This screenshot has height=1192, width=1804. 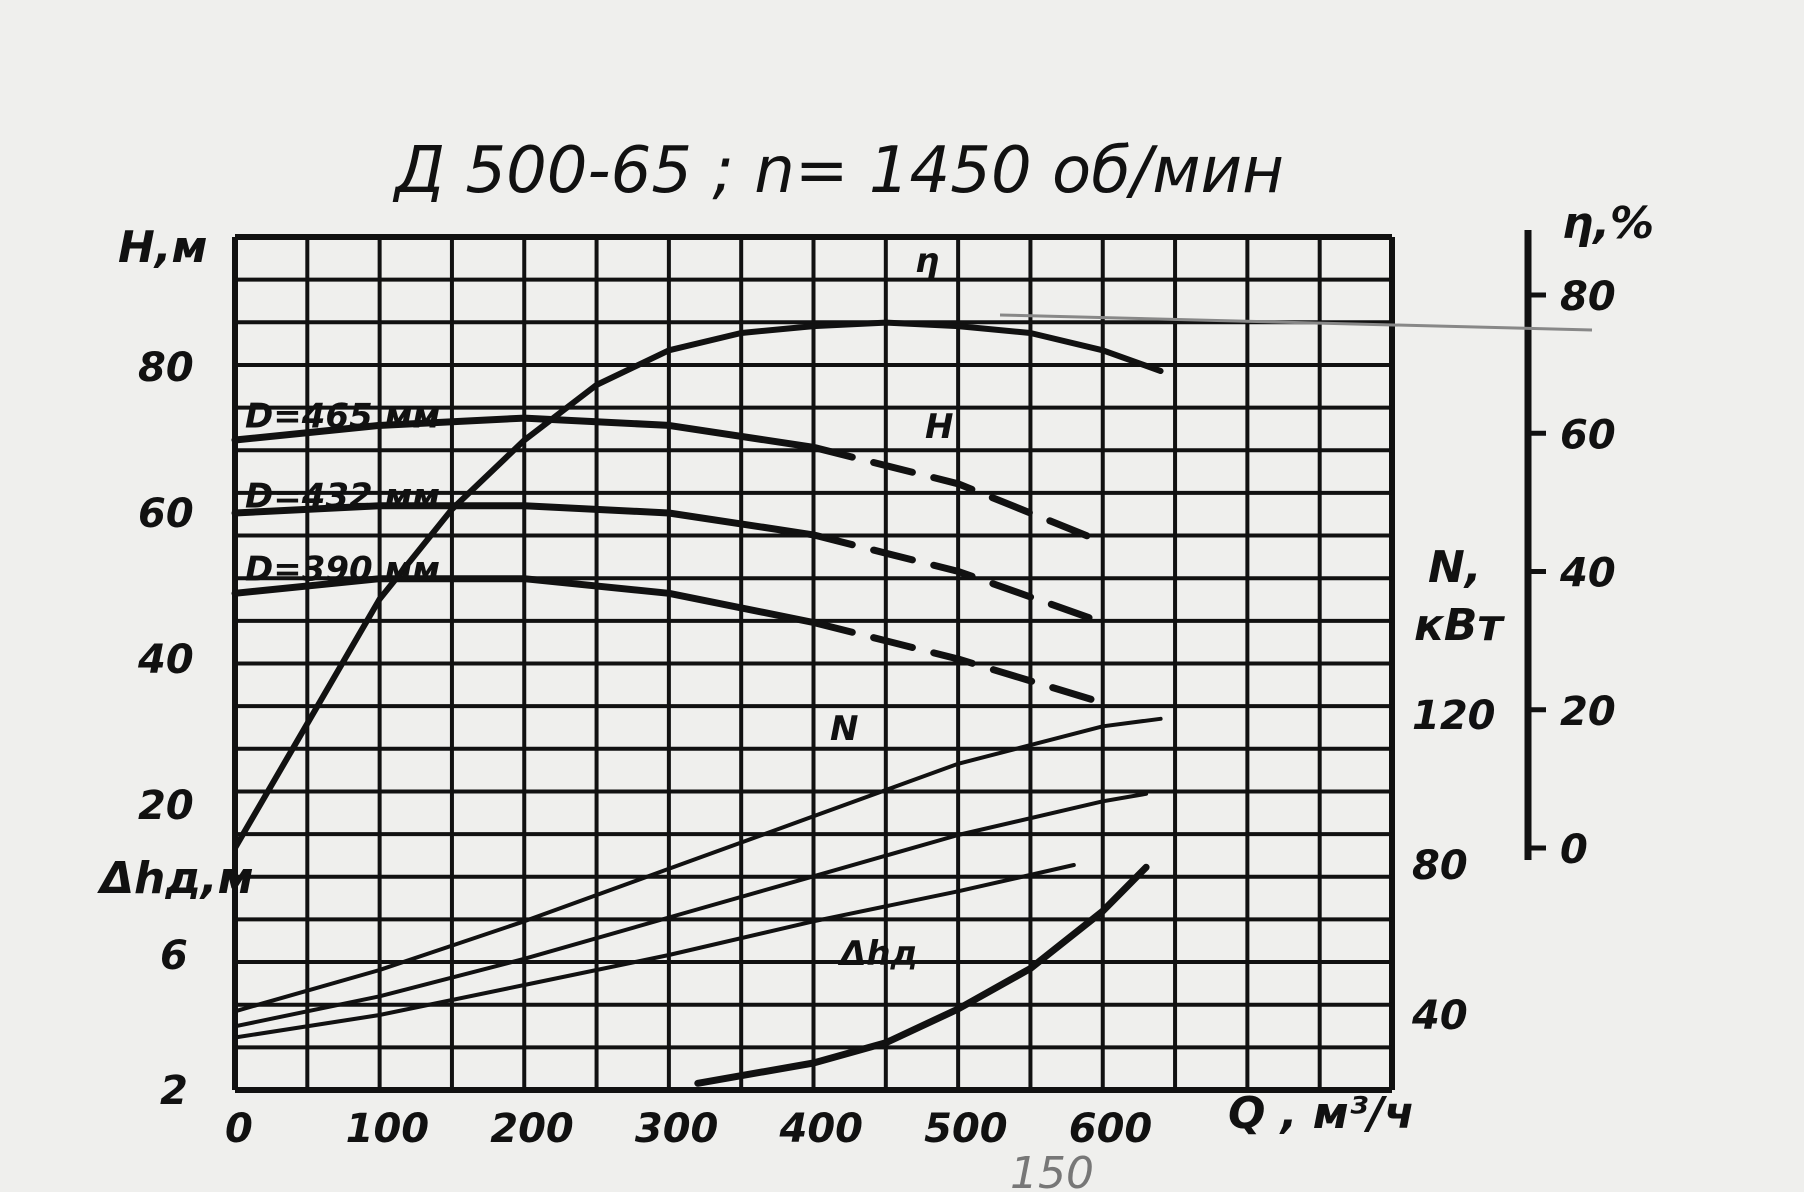 I want to click on chart-title: Д 500-65 ; n= 1450 об/мин, so click(x=838, y=171).